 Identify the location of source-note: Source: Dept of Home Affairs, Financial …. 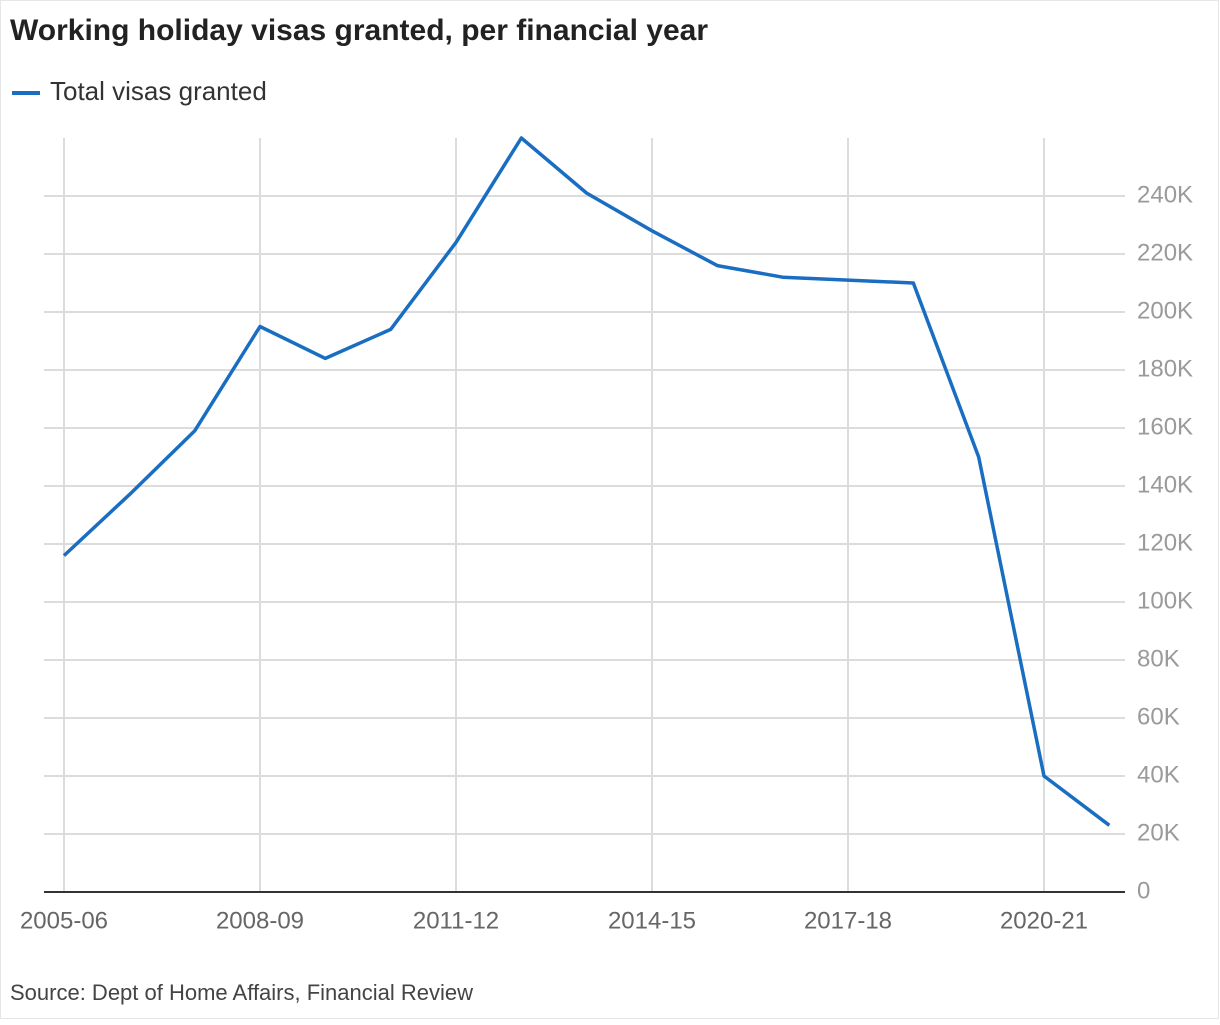
(241, 992).